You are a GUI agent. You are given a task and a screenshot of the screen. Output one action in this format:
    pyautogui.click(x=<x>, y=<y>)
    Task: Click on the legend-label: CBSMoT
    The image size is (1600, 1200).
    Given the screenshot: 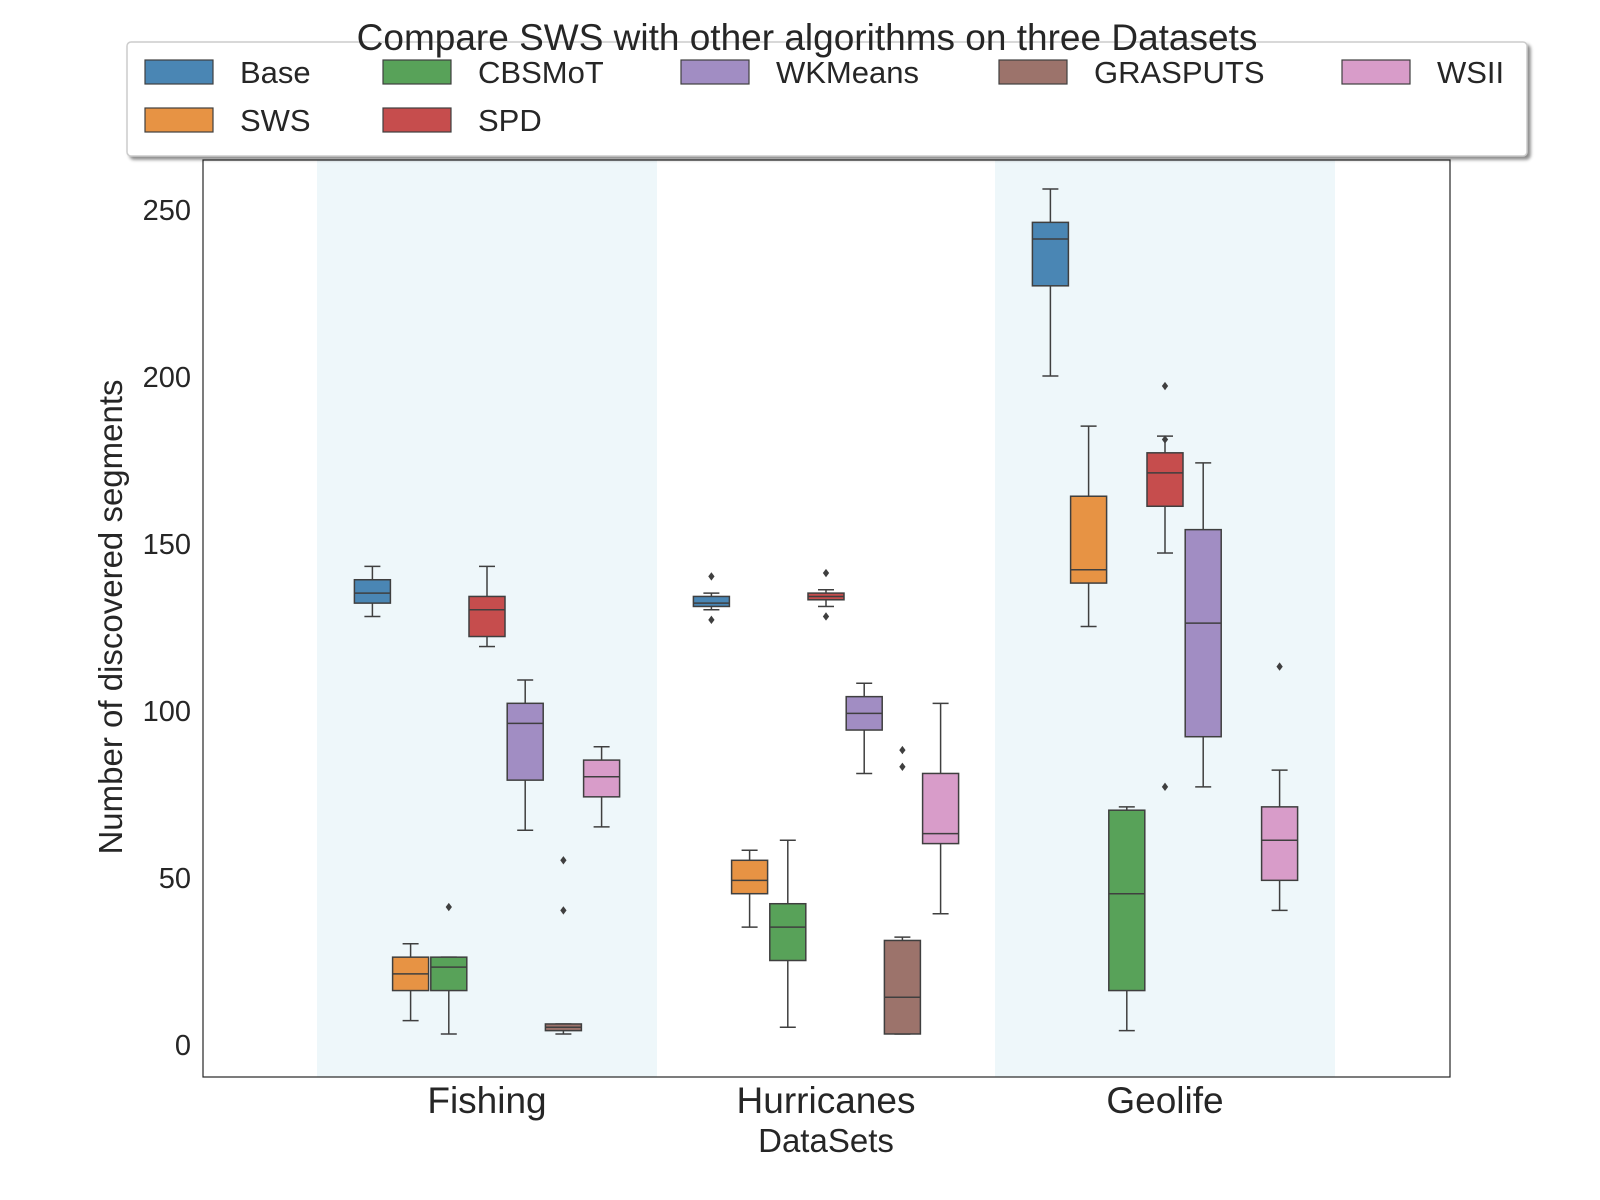 What is the action you would take?
    pyautogui.click(x=541, y=72)
    